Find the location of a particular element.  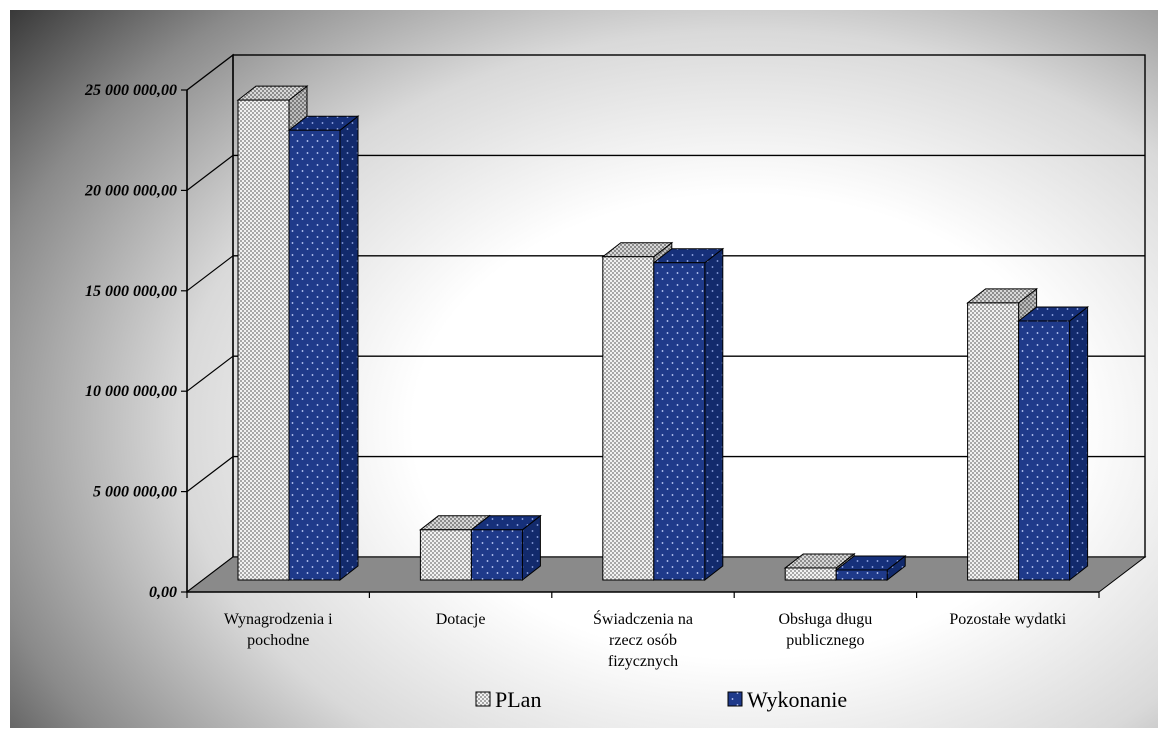

legend-label: PLan is located at coordinates (518, 699).